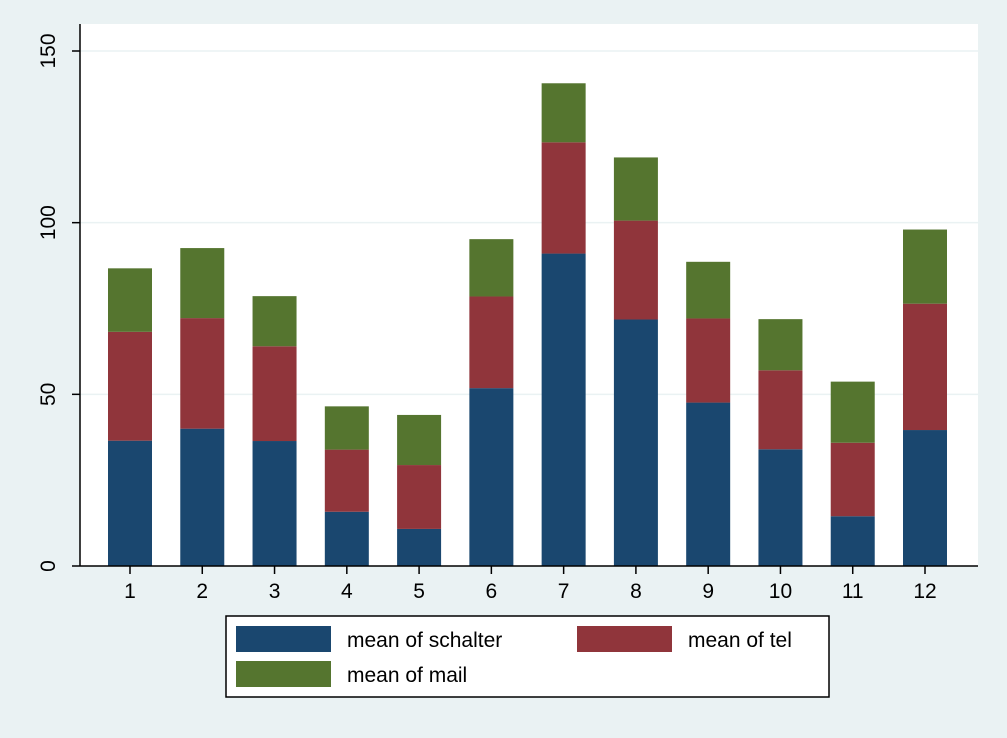 The height and width of the screenshot is (738, 1007). I want to click on x-tick-label-12: 12, so click(924, 591).